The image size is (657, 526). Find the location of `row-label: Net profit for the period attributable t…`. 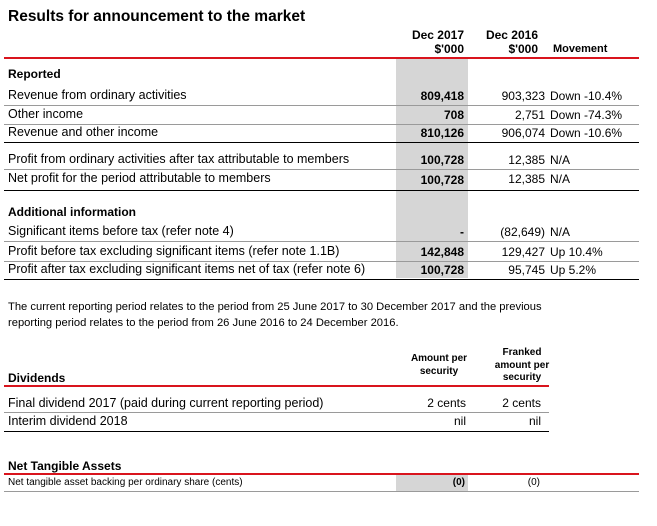

row-label: Net profit for the period attributable t… is located at coordinates (139, 178).